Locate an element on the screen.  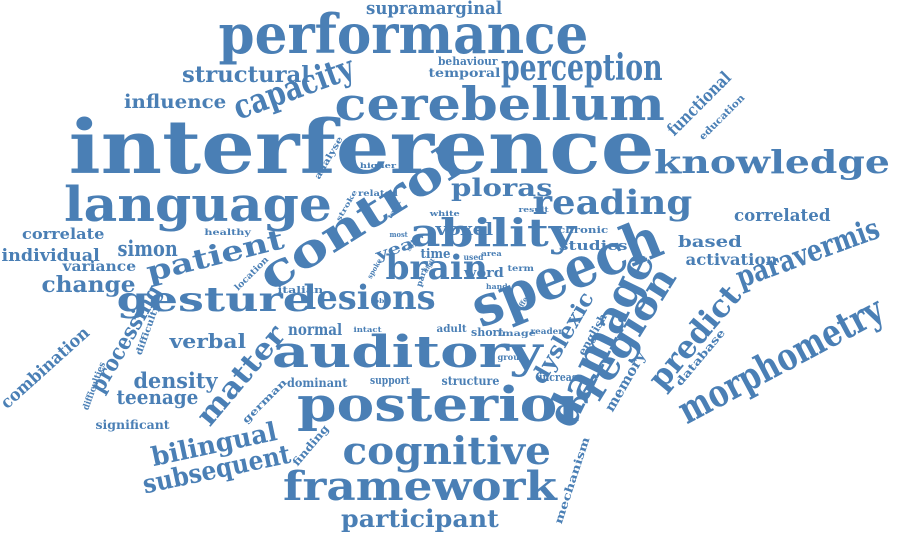
word-used: used is located at coordinates (473, 257).